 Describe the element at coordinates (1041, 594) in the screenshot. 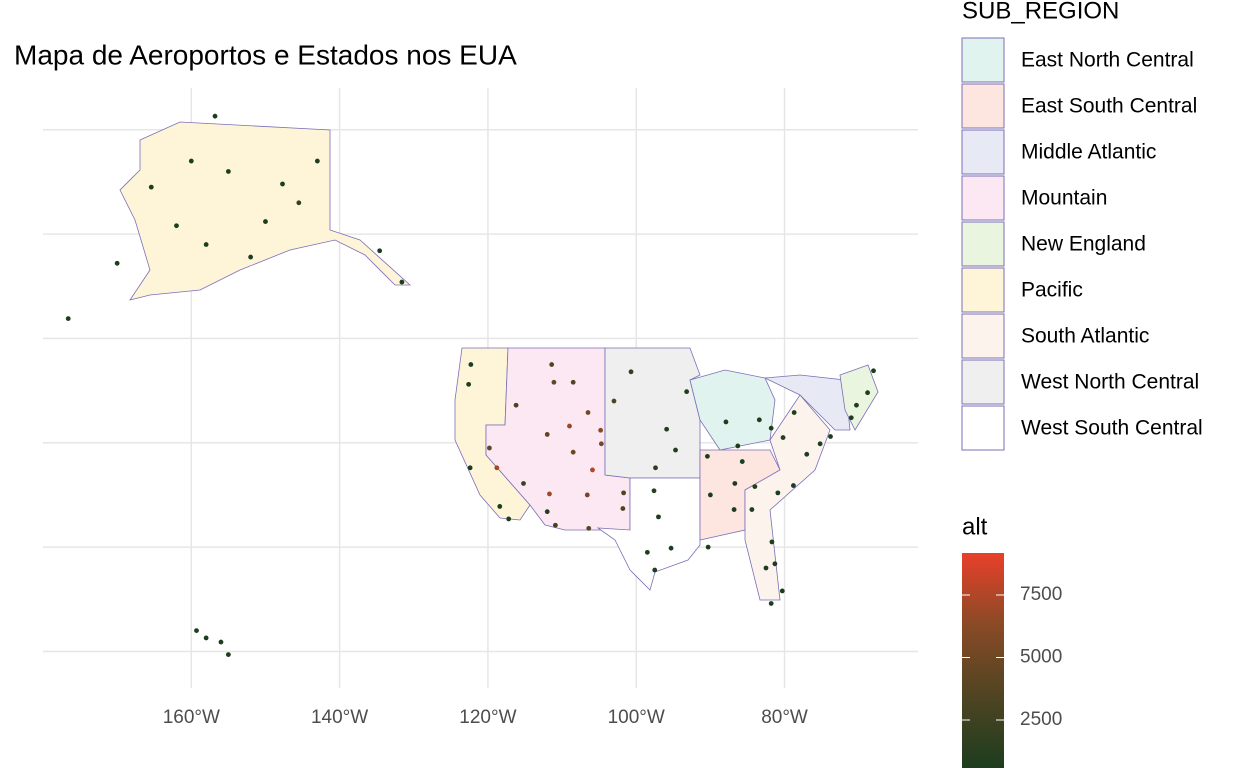

I see `colorbar-label: 7500` at that location.